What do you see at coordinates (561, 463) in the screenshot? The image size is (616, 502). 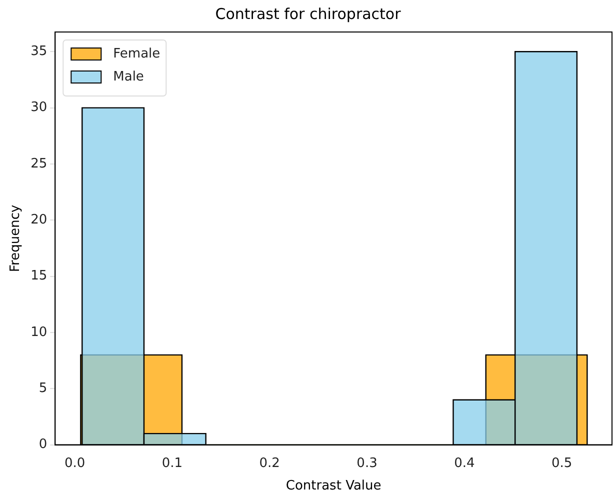 I see `x-tick-label: 0.5` at bounding box center [561, 463].